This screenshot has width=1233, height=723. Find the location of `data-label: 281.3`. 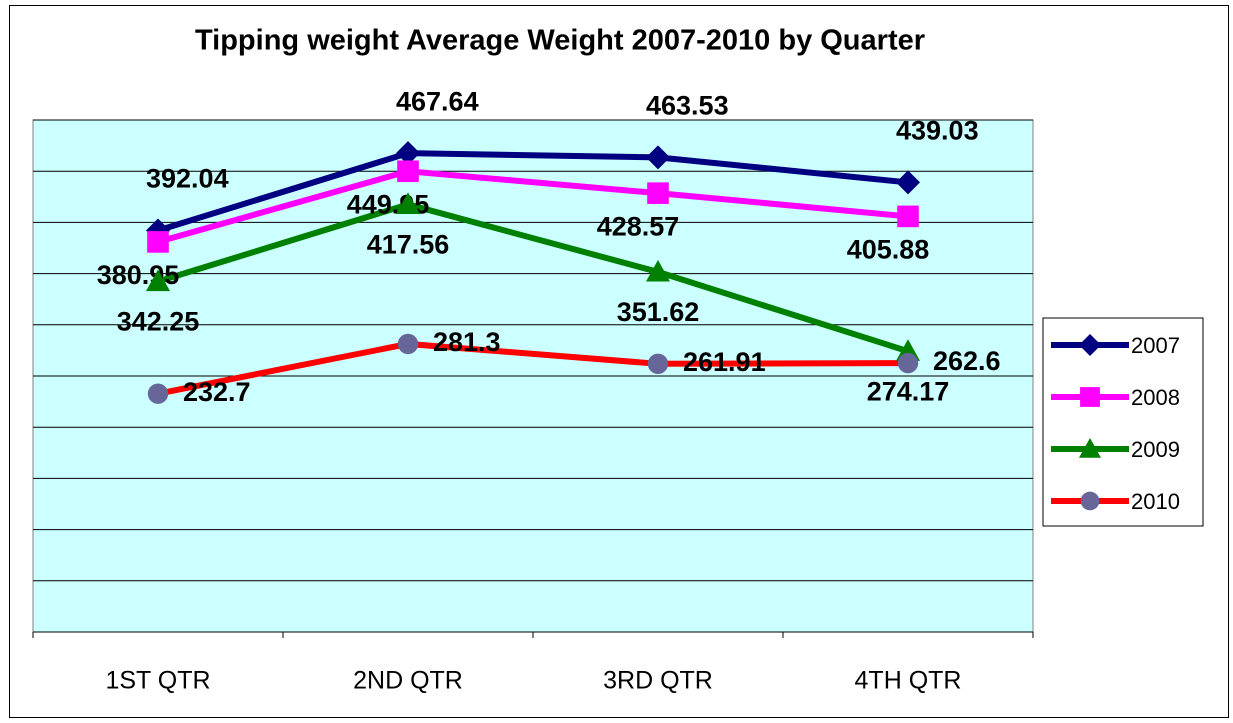

data-label: 281.3 is located at coordinates (467, 342).